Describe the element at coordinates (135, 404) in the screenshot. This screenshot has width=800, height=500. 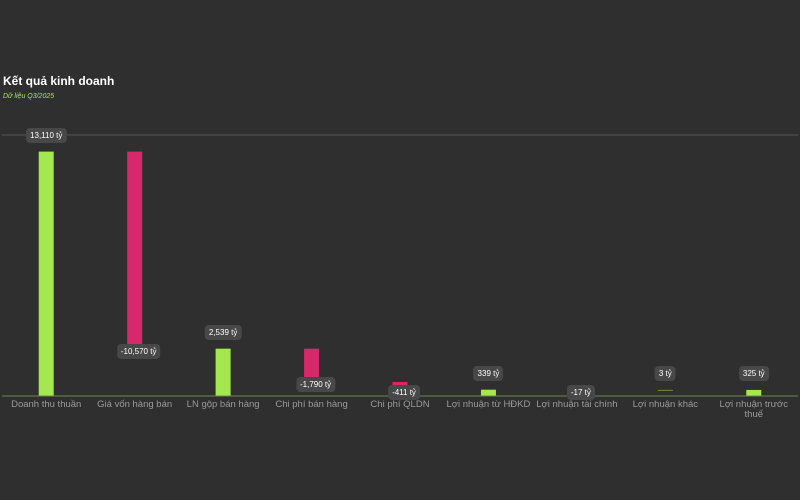
I see `x-tick-label: Giá vốn hàng bán` at that location.